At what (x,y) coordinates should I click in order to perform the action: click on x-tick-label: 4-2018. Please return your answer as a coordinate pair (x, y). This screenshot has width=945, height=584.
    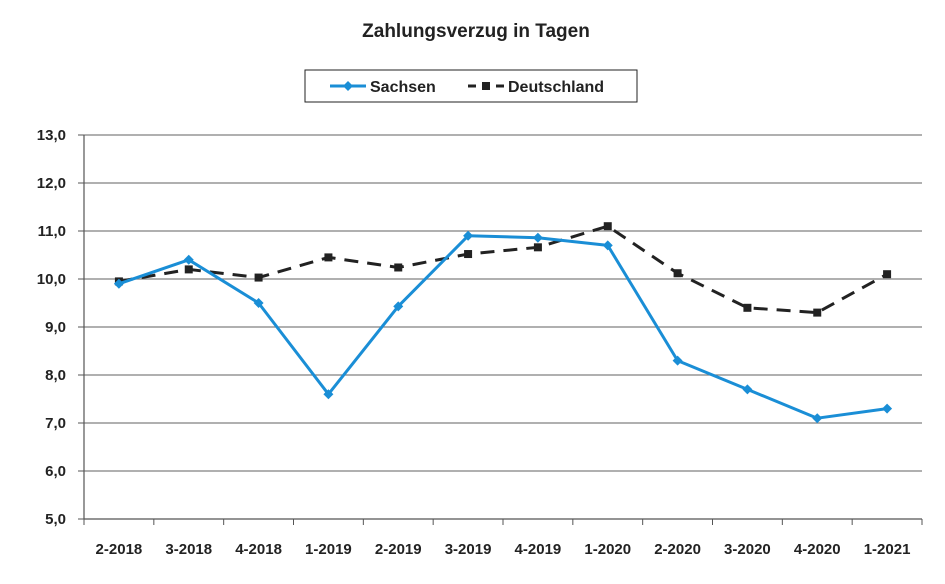
    Looking at the image, I should click on (258, 549).